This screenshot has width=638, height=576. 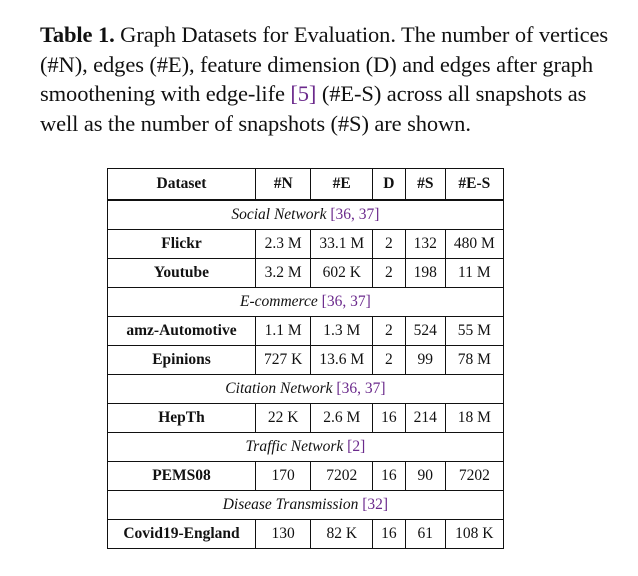 What do you see at coordinates (425, 360) in the screenshot?
I see `cell-snapshots: 99` at bounding box center [425, 360].